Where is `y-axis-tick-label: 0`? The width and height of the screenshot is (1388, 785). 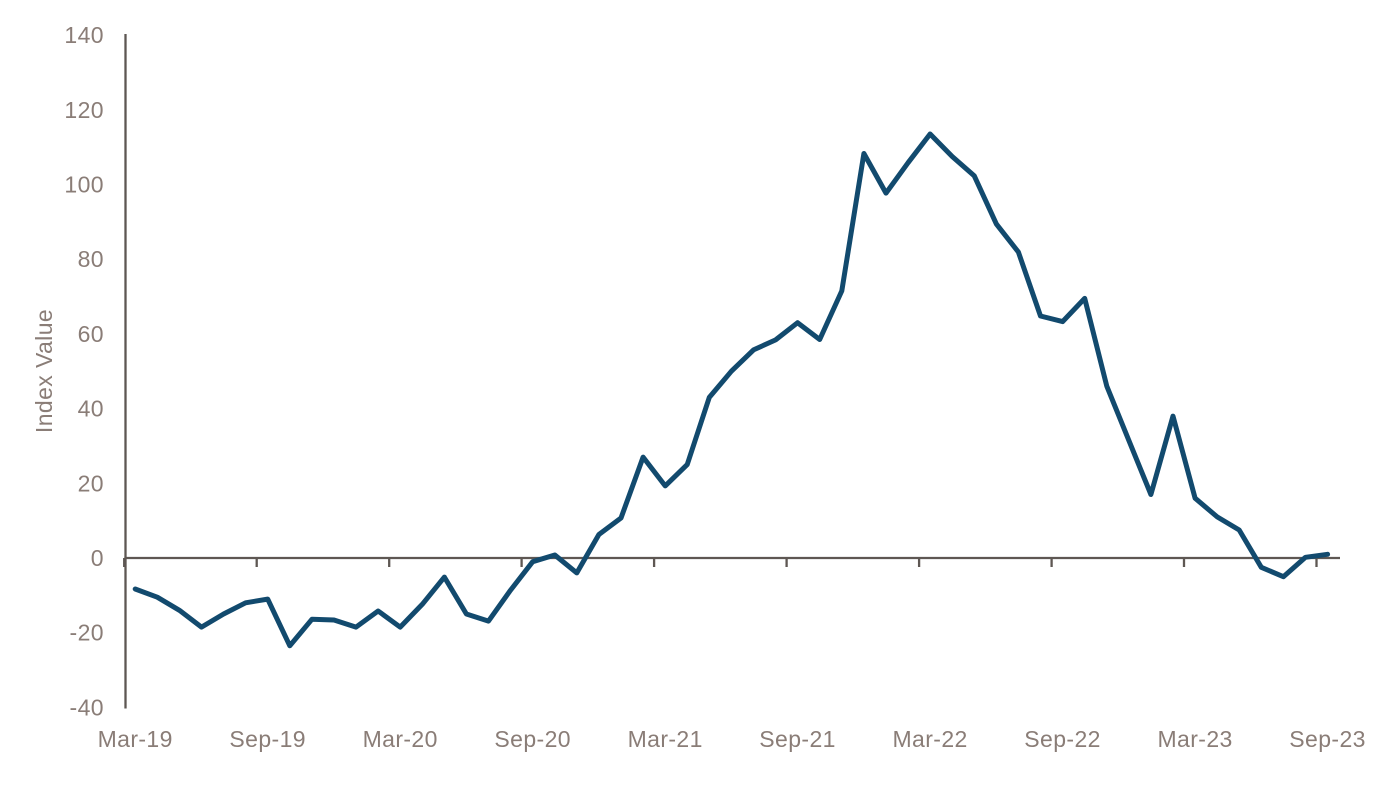 y-axis-tick-label: 0 is located at coordinates (97, 558).